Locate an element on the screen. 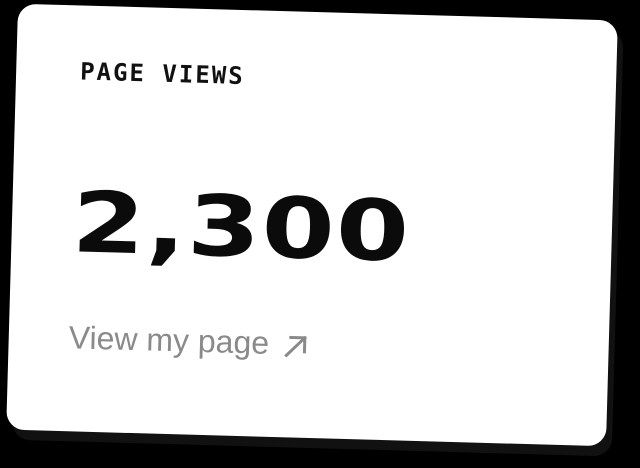 The width and height of the screenshot is (640, 468). view-my-page-link: View my page is located at coordinates (188, 341).